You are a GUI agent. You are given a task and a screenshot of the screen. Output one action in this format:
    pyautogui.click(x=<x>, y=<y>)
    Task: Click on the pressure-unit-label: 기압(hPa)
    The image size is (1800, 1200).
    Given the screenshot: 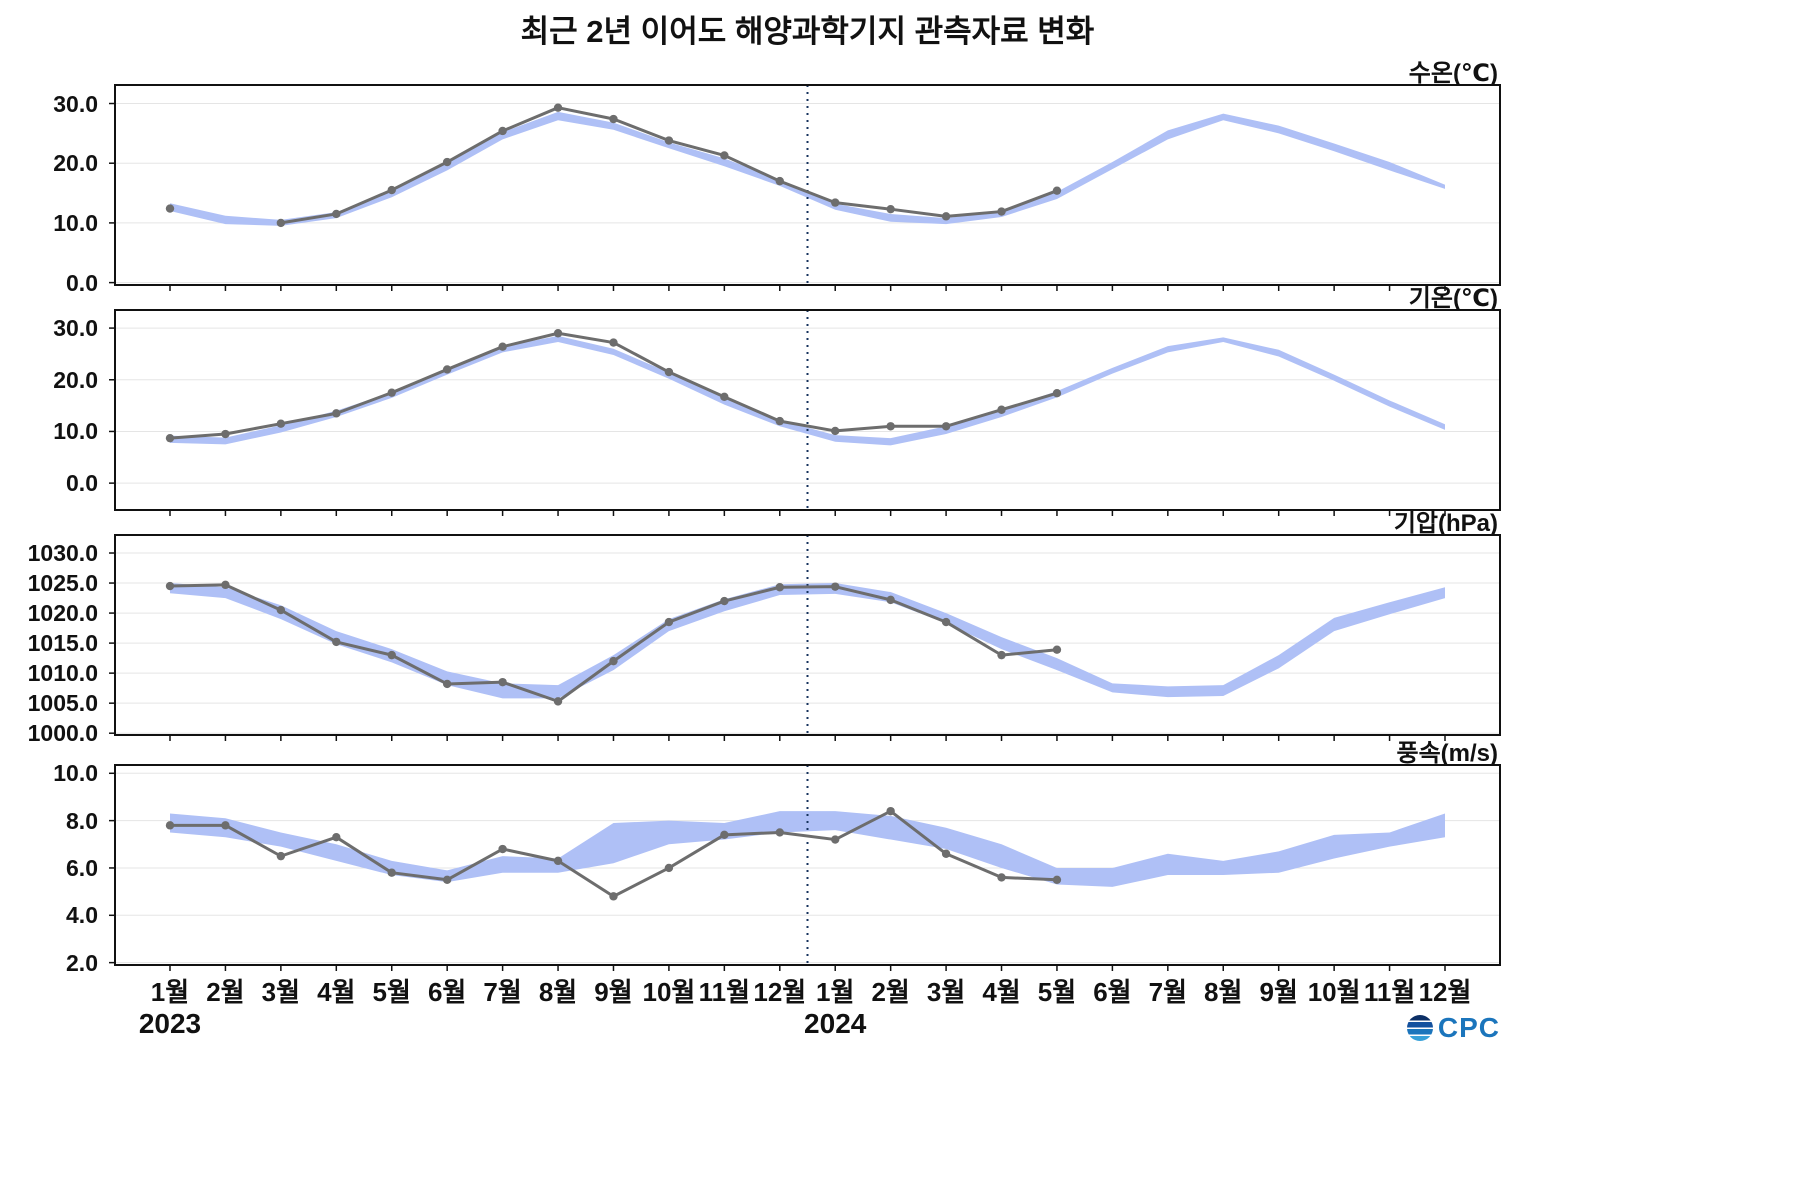 What is the action you would take?
    pyautogui.click(x=1445, y=523)
    